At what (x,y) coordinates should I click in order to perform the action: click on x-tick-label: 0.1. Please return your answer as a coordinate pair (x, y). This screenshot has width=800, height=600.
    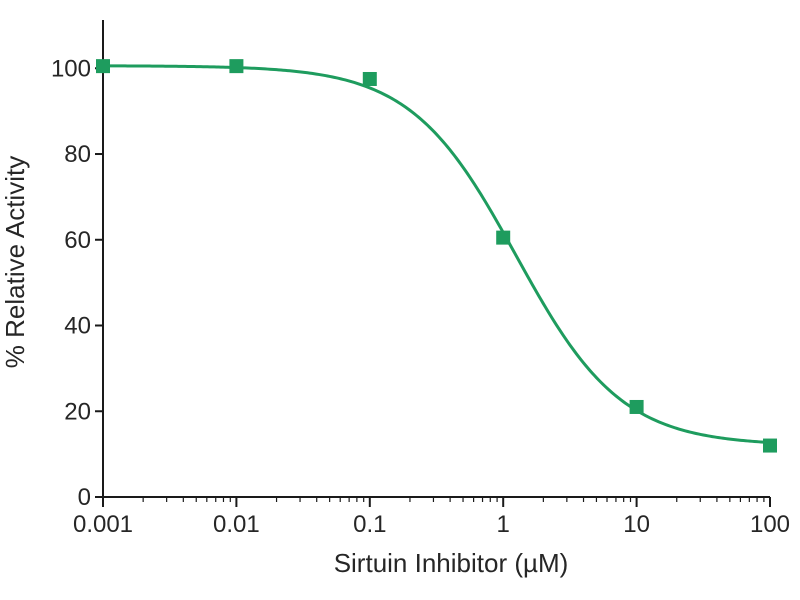
    Looking at the image, I should click on (369, 524).